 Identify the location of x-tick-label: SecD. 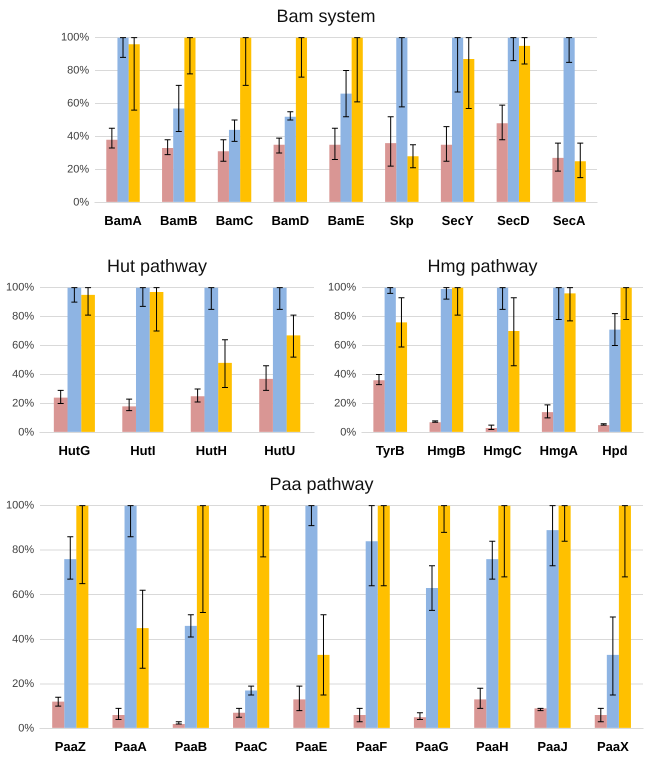
(513, 220).